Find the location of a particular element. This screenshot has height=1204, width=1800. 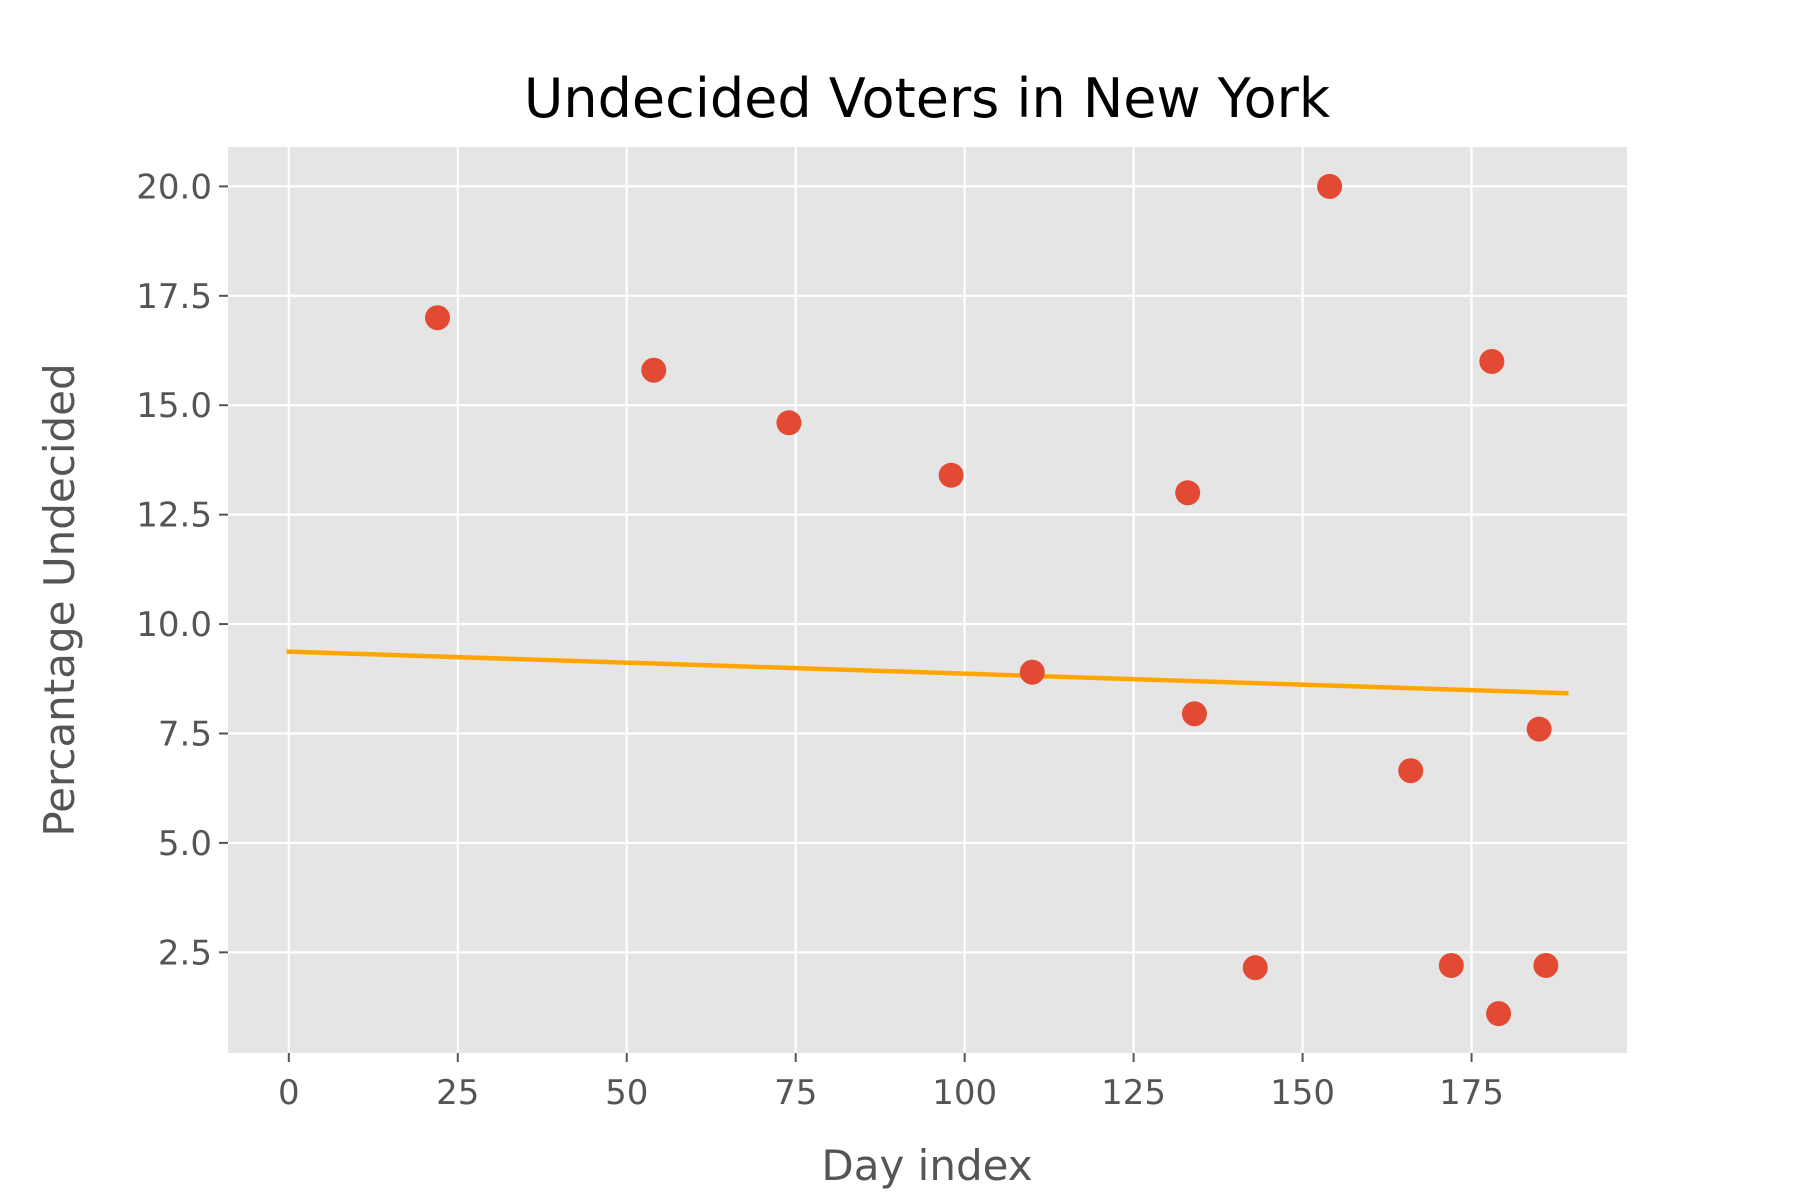

trendline-layer is located at coordinates (927, 672).